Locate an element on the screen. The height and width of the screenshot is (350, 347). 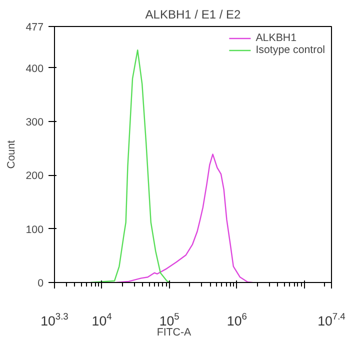
y-tick-label: 300 is located at coordinates (35, 122).